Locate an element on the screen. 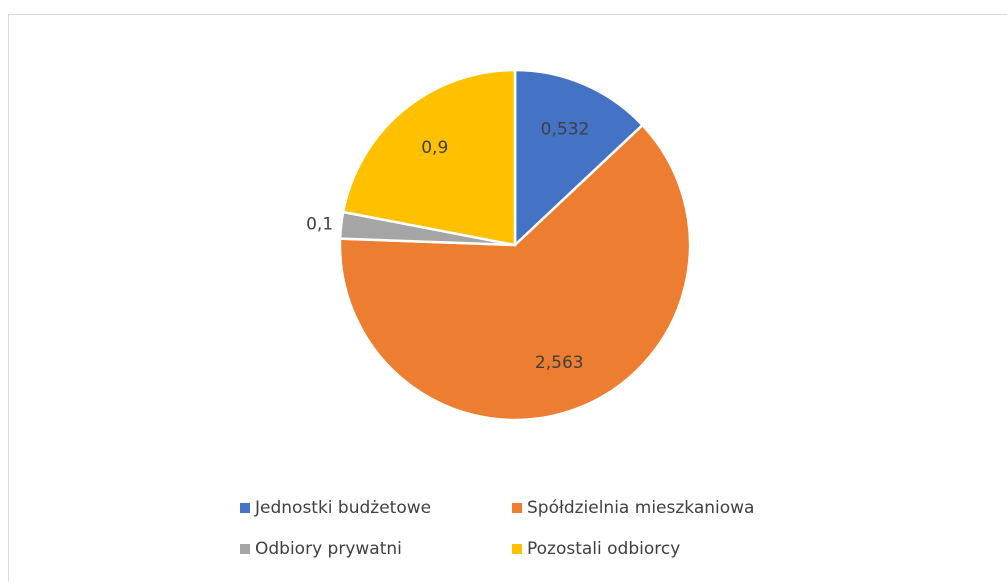  data-label: 0,532 is located at coordinates (565, 129).